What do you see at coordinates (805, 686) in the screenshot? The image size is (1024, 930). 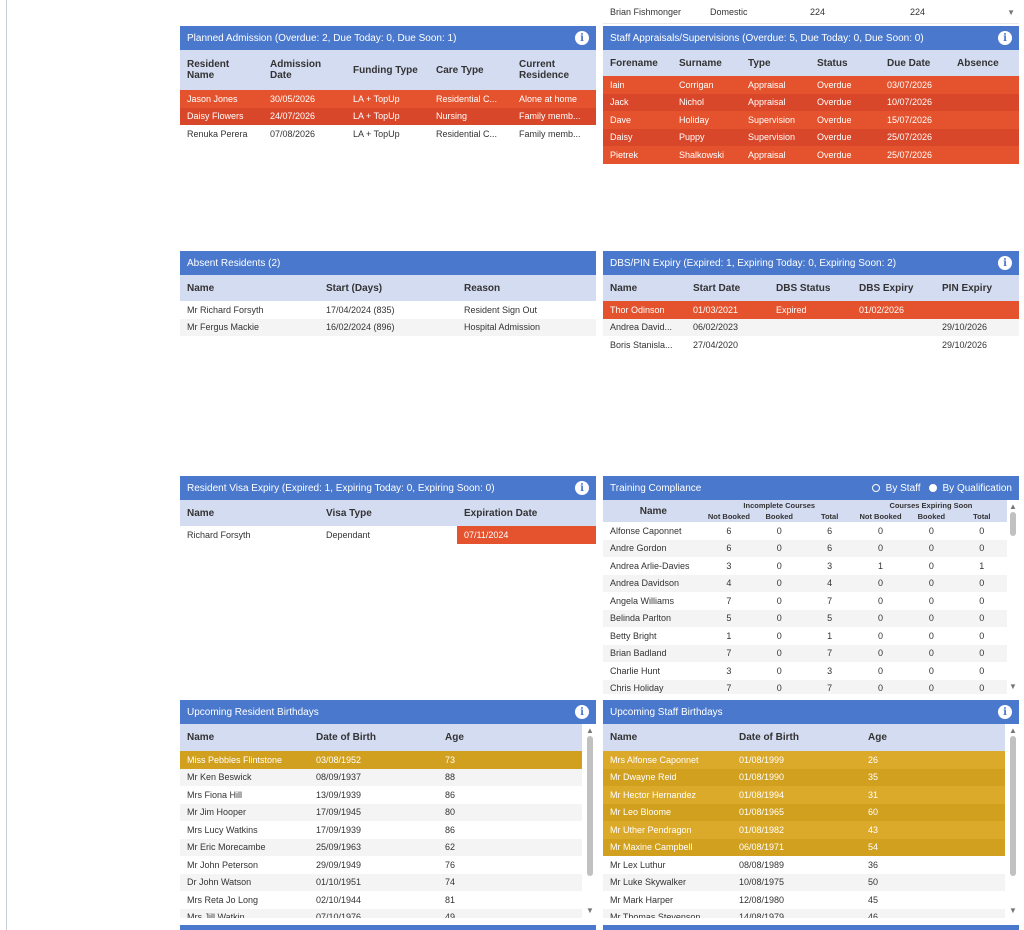 I see `table-row: Chris Holiday 7 0 7 0 0 0` at bounding box center [805, 686].